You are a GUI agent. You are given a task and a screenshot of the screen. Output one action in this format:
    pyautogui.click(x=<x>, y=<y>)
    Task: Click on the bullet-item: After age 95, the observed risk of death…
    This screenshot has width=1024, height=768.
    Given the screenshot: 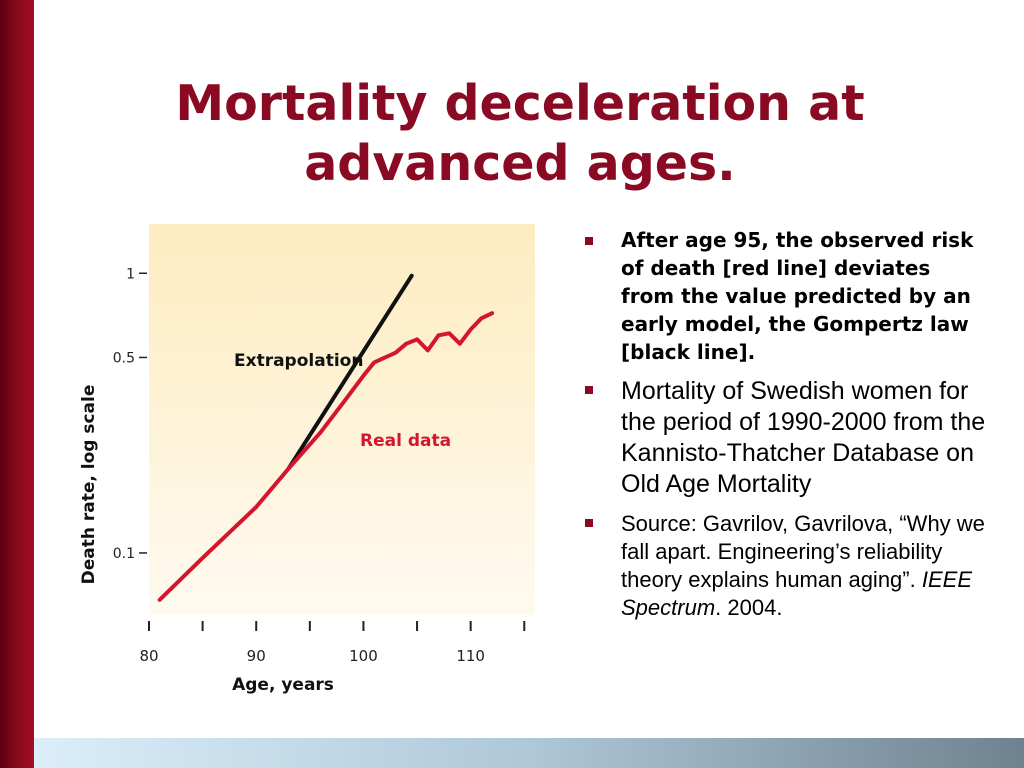 What is the action you would take?
    pyautogui.click(x=785, y=296)
    